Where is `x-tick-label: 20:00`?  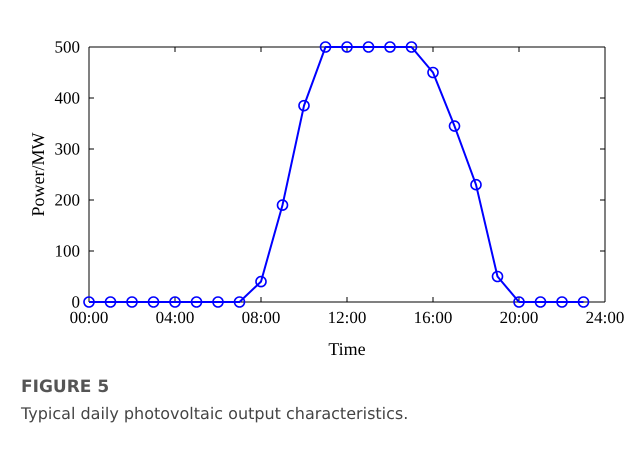
x-tick-label: 20:00 is located at coordinates (519, 318).